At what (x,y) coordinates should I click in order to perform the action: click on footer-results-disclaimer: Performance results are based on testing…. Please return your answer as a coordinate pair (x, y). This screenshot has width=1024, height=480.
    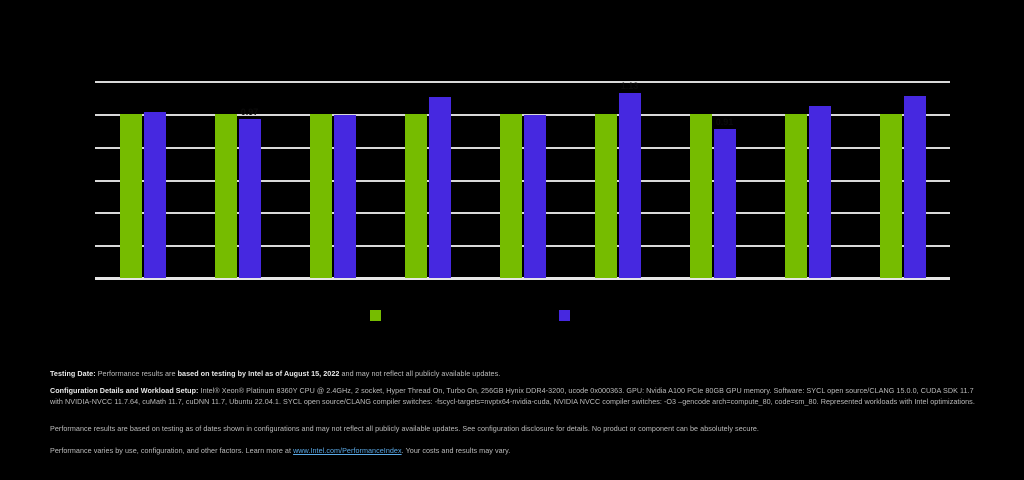
    Looking at the image, I should click on (404, 429).